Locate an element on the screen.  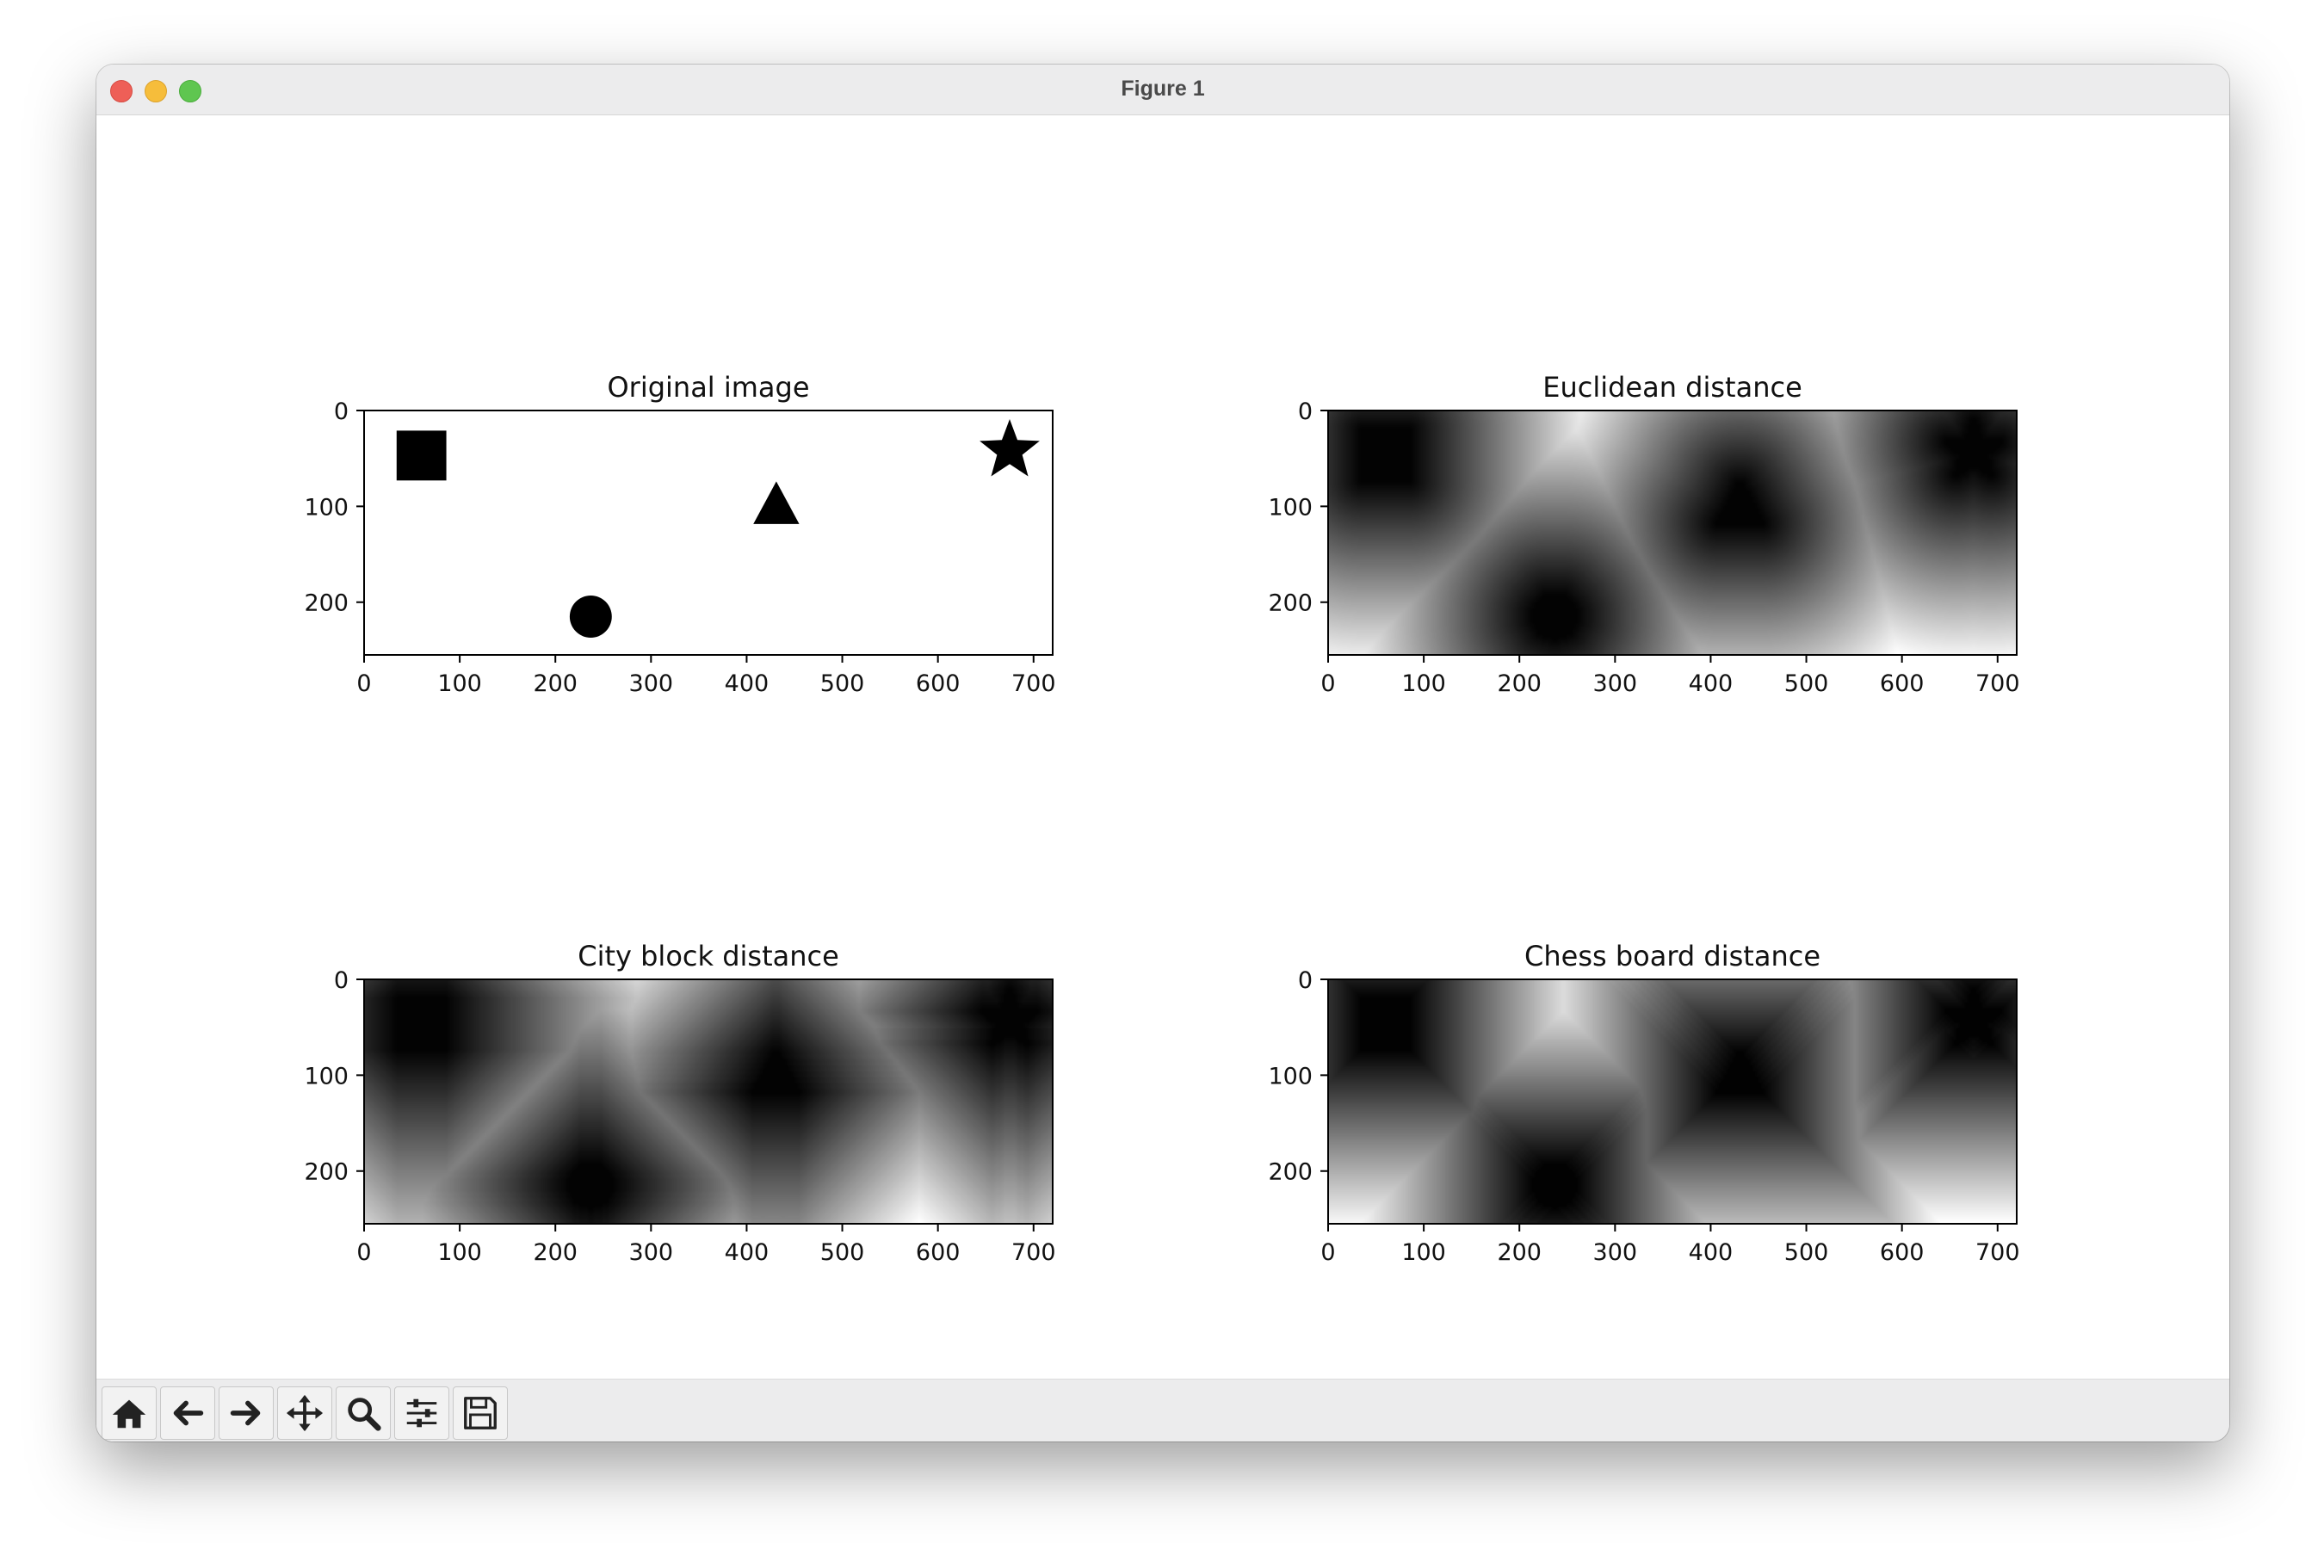
arrow-left-icon is located at coordinates (188, 1413).